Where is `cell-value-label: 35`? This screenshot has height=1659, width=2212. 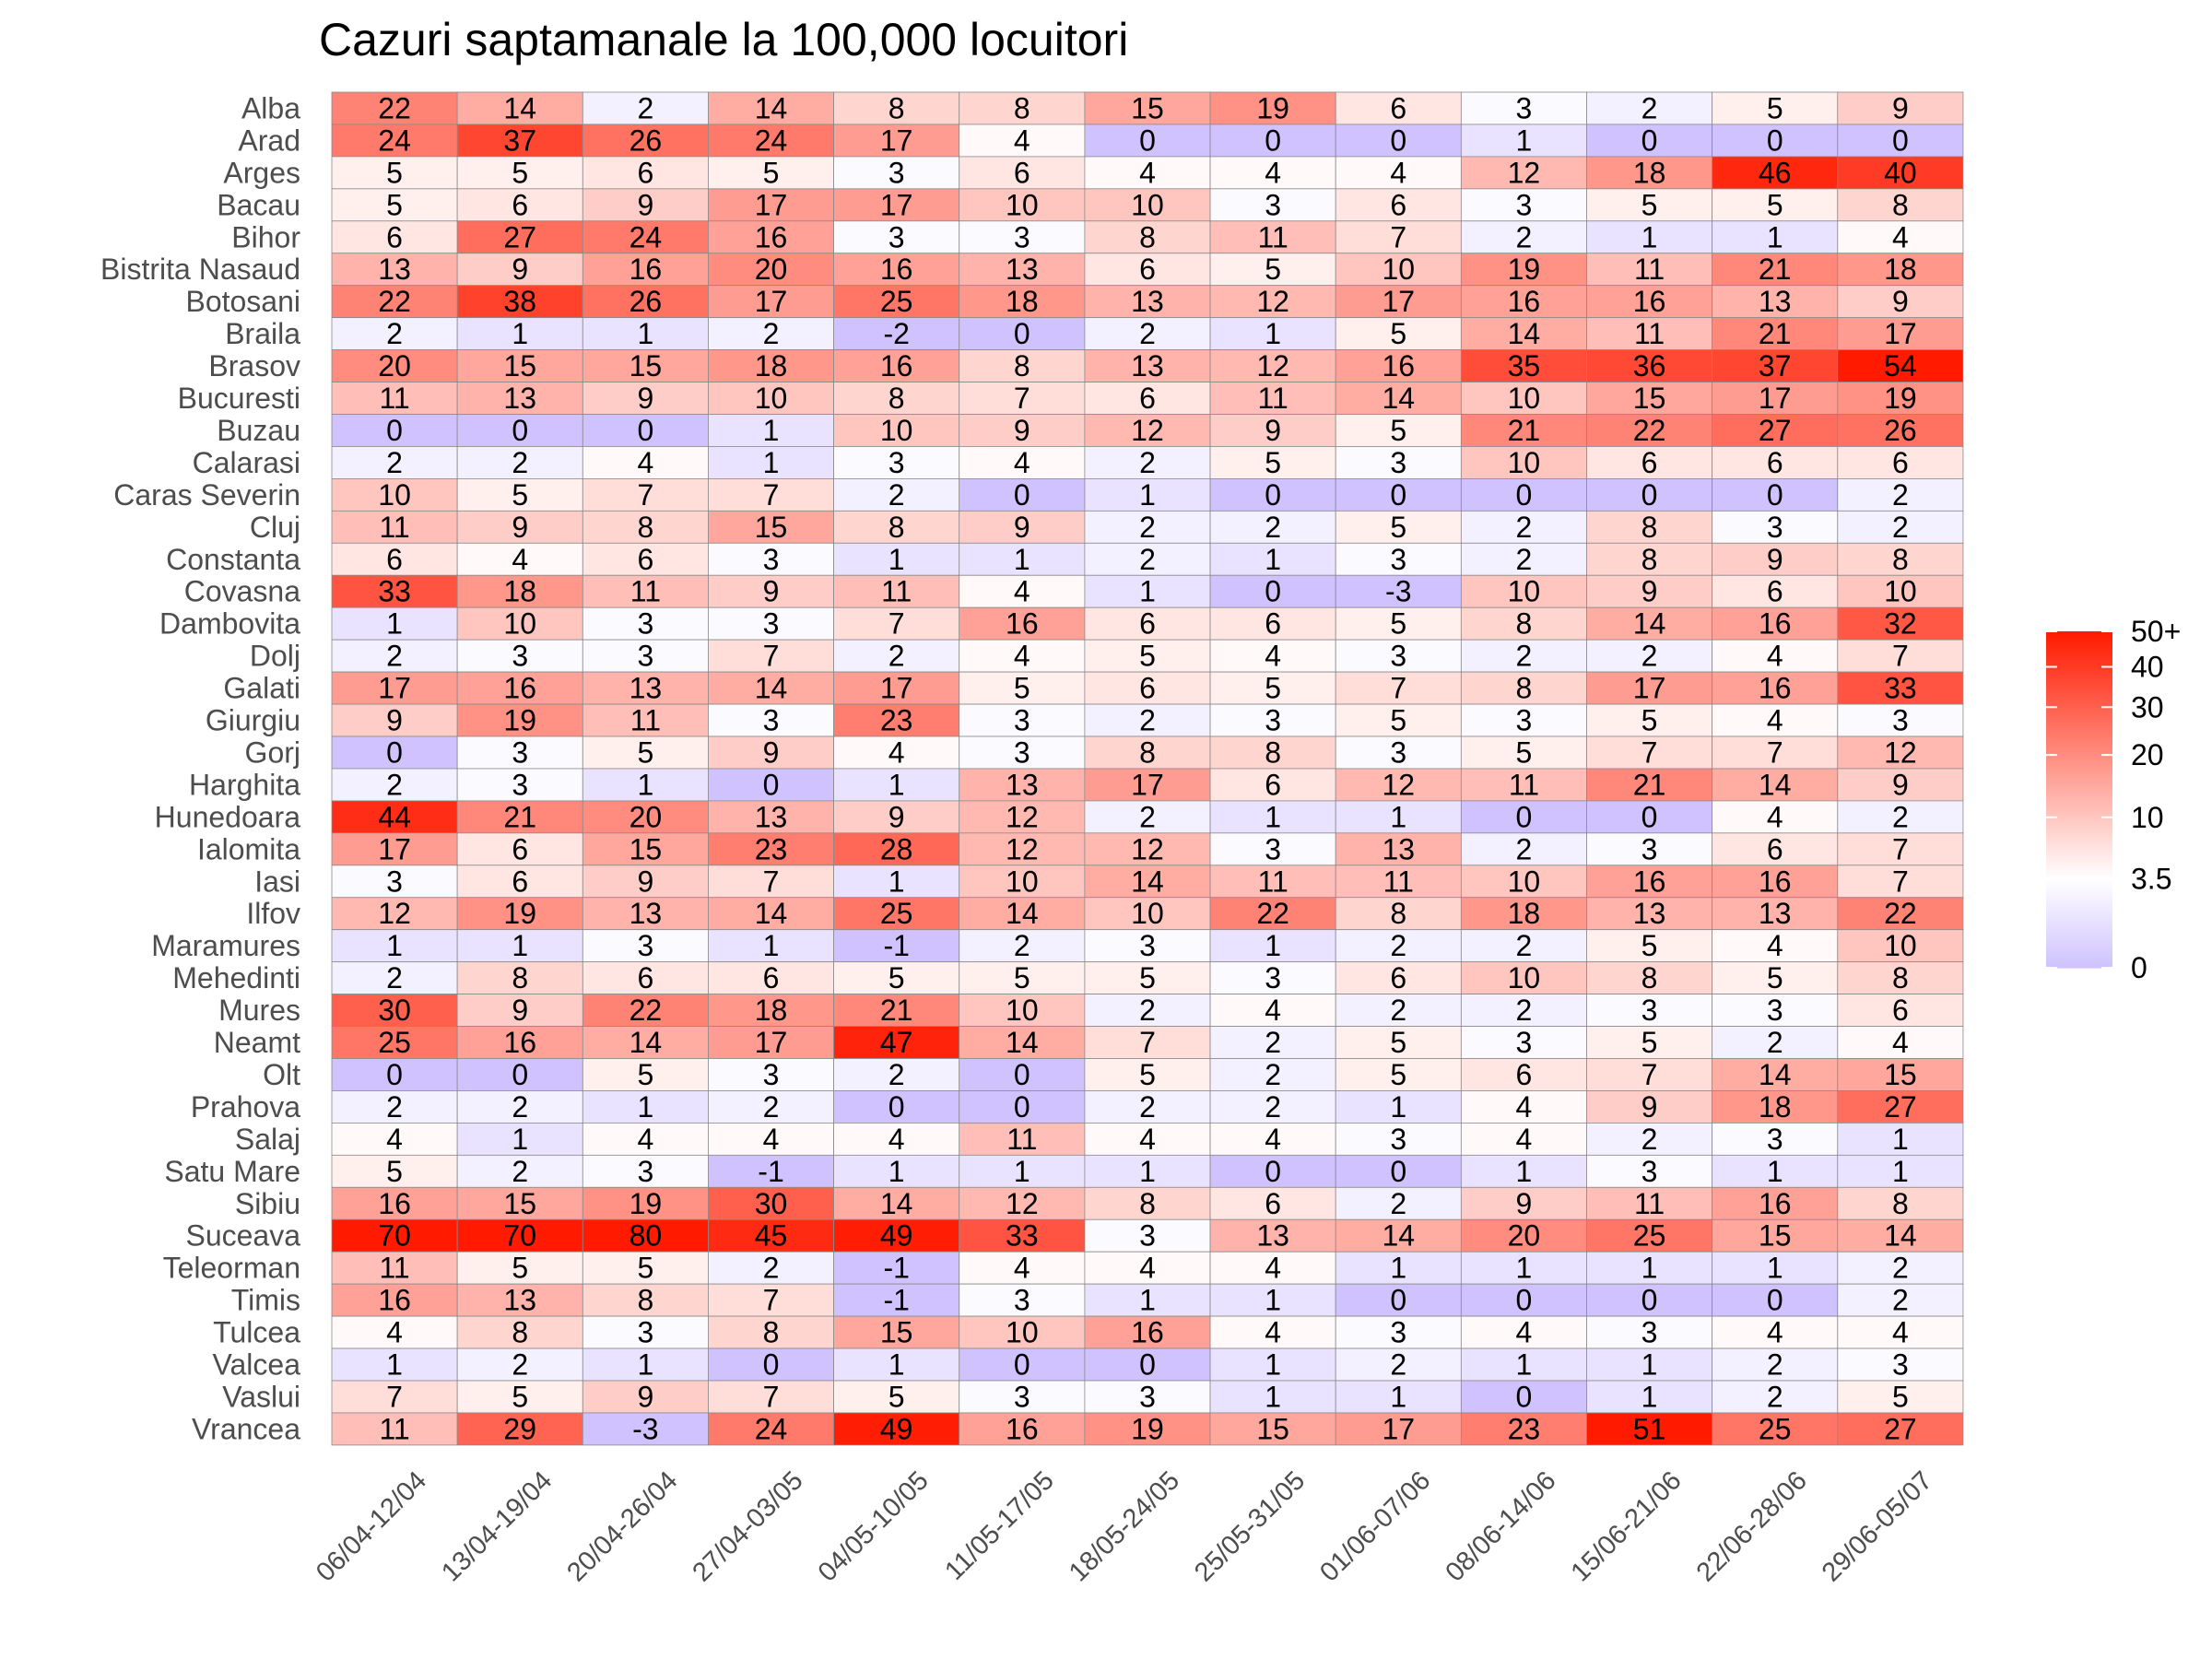 cell-value-label: 35 is located at coordinates (1524, 365).